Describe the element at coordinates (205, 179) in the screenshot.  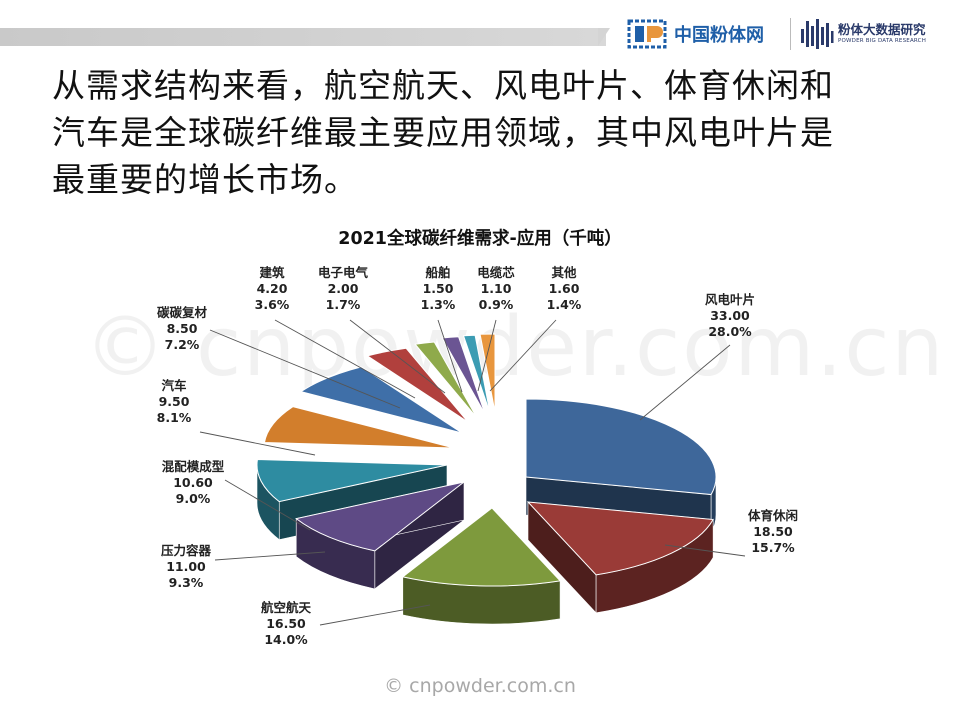
I see `headline-line-3: 最重要的增长市场。` at that location.